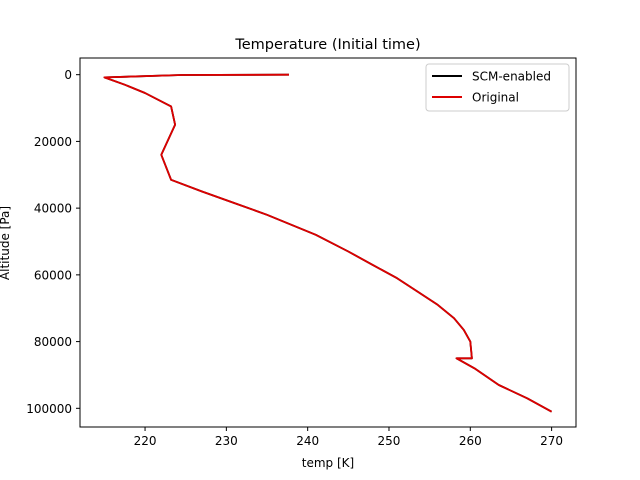  I want to click on y-tick-label: 60000, so click(53, 275).